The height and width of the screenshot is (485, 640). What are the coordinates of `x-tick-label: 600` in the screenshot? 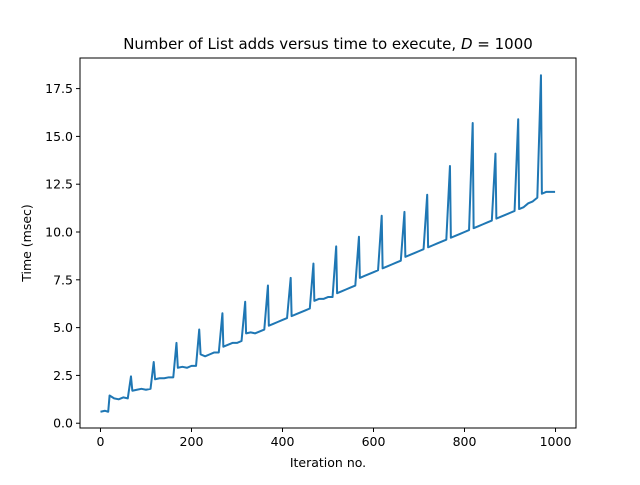 It's located at (374, 441).